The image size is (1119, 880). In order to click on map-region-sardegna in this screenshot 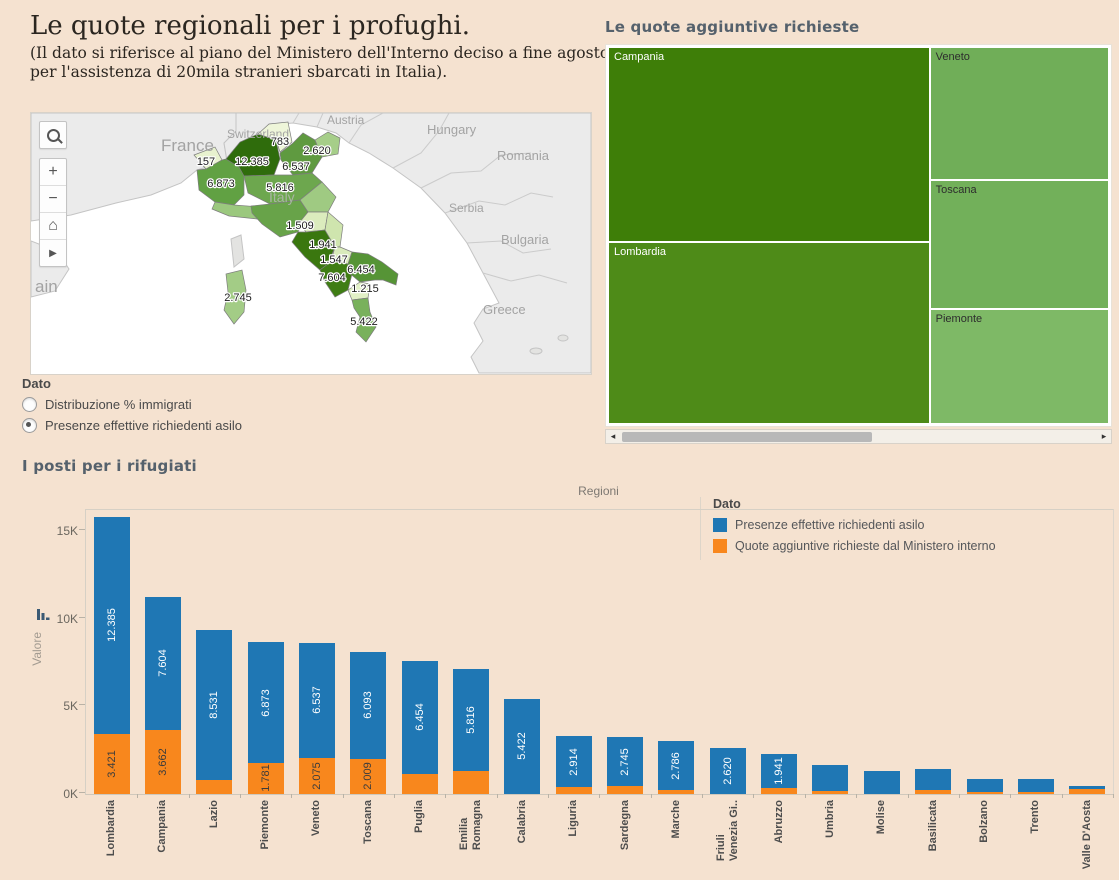, I will do `click(235, 297)`.